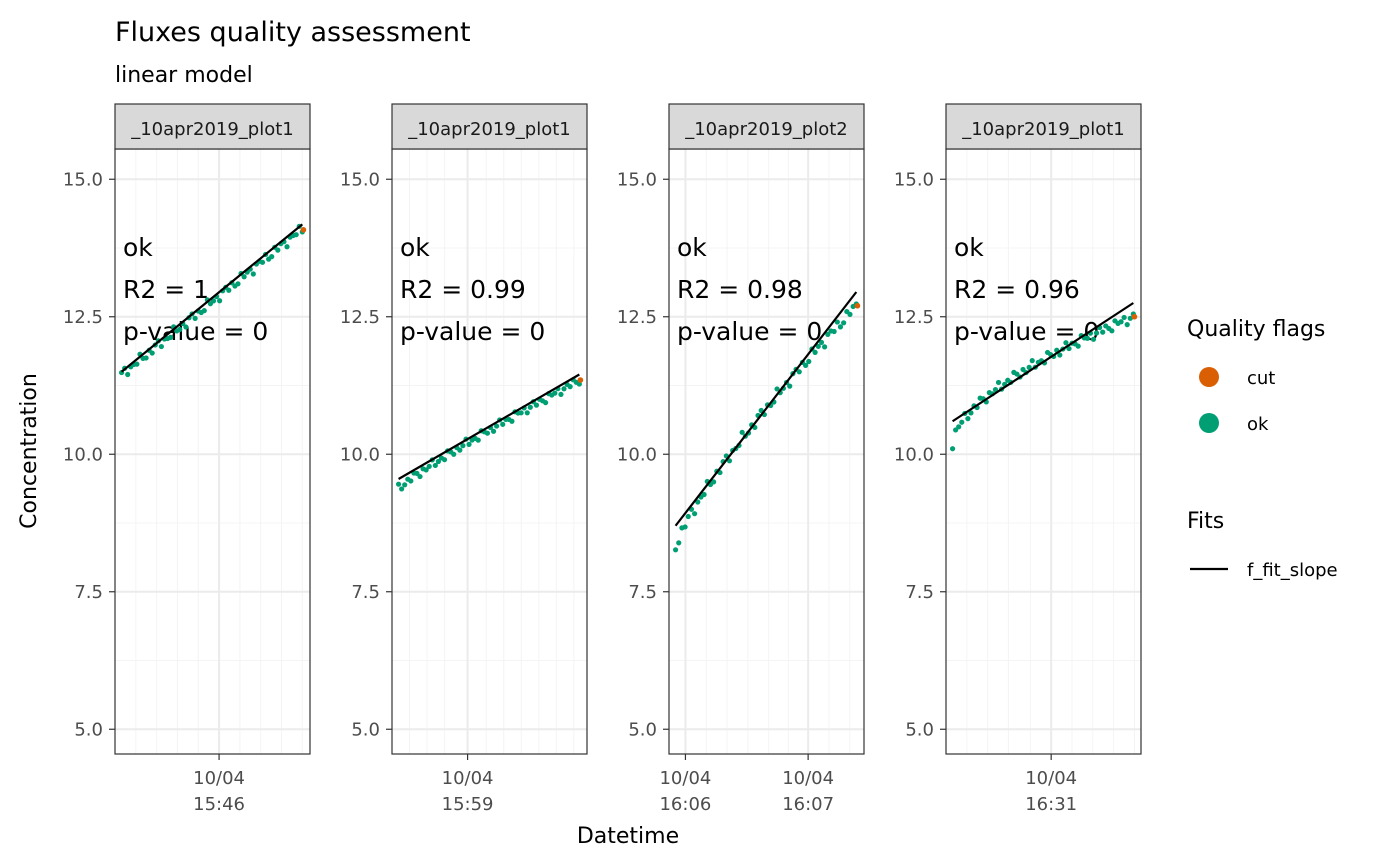 Image resolution: width=1400 pixels, height=865 pixels. I want to click on legend-label: ok, so click(1258, 424).